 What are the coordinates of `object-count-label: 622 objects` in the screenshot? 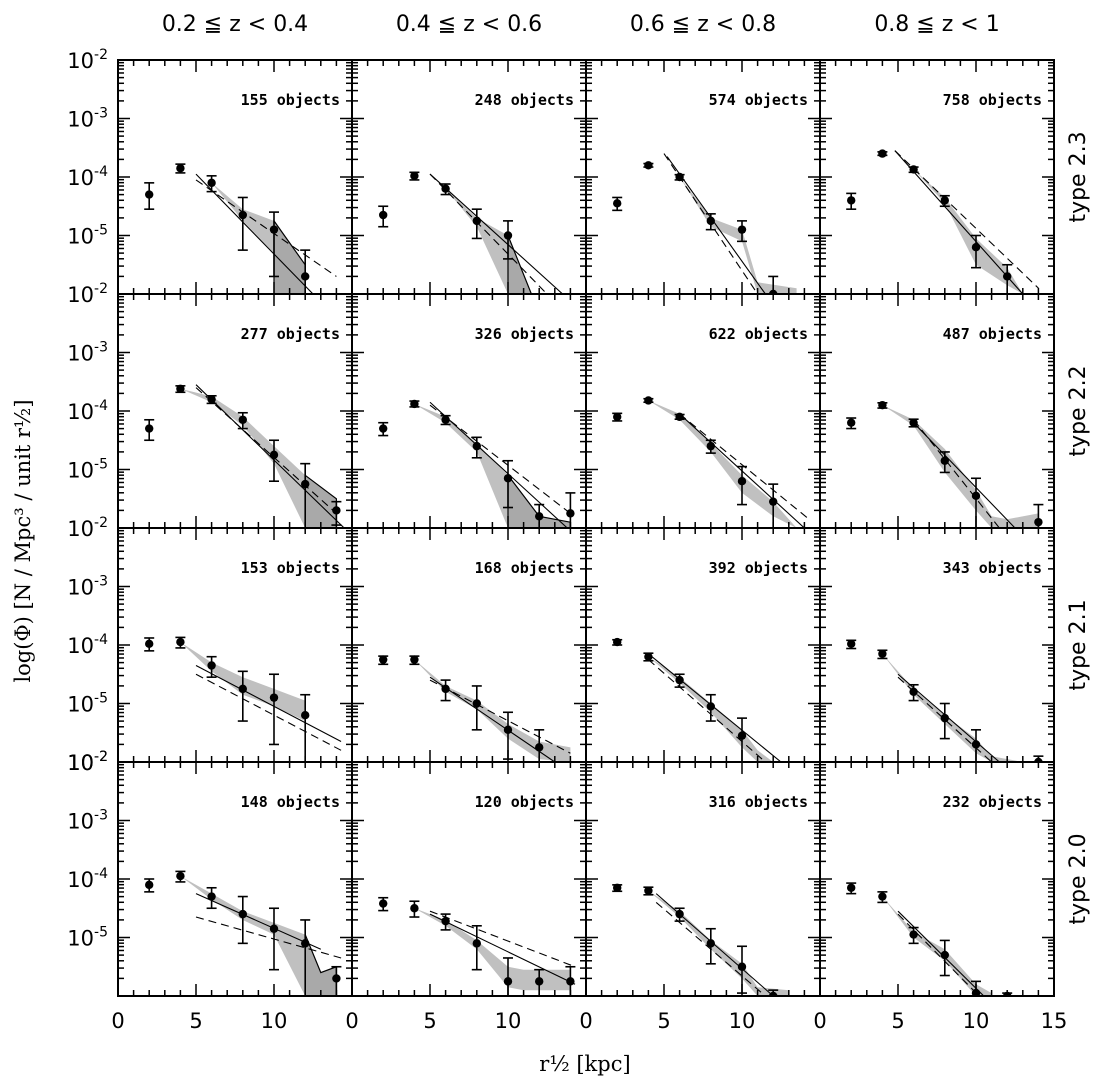 It's located at (758, 334).